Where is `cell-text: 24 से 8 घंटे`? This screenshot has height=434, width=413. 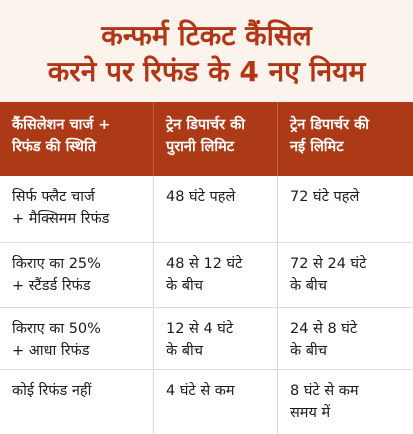
cell-text: 24 से 8 घंटे is located at coordinates (324, 329).